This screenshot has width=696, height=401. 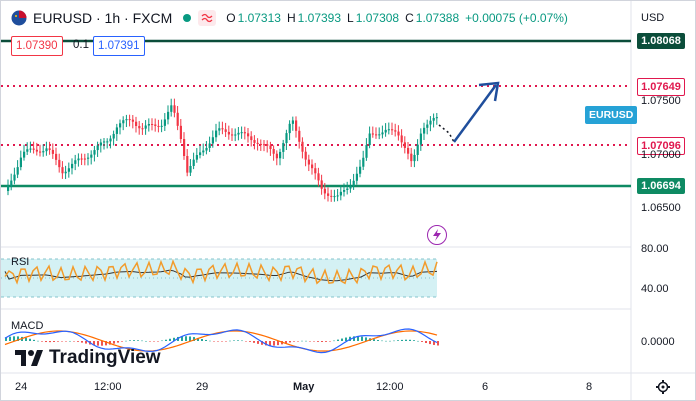 I want to click on rsi-band, so click(x=219, y=278).